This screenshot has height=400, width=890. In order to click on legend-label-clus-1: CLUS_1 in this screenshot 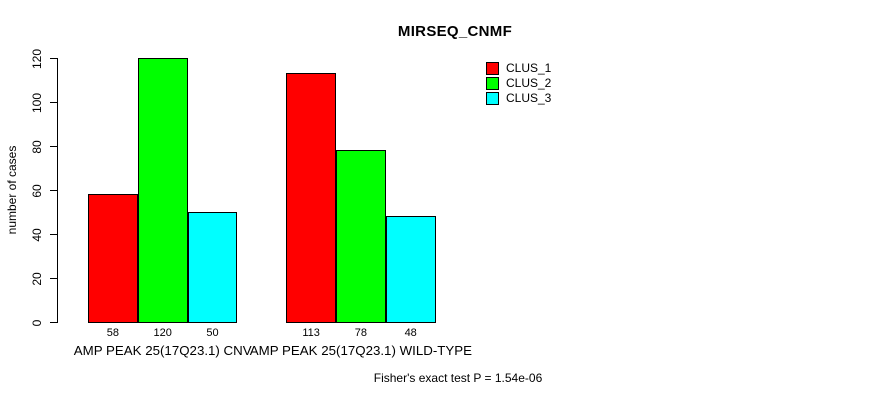, I will do `click(529, 68)`.